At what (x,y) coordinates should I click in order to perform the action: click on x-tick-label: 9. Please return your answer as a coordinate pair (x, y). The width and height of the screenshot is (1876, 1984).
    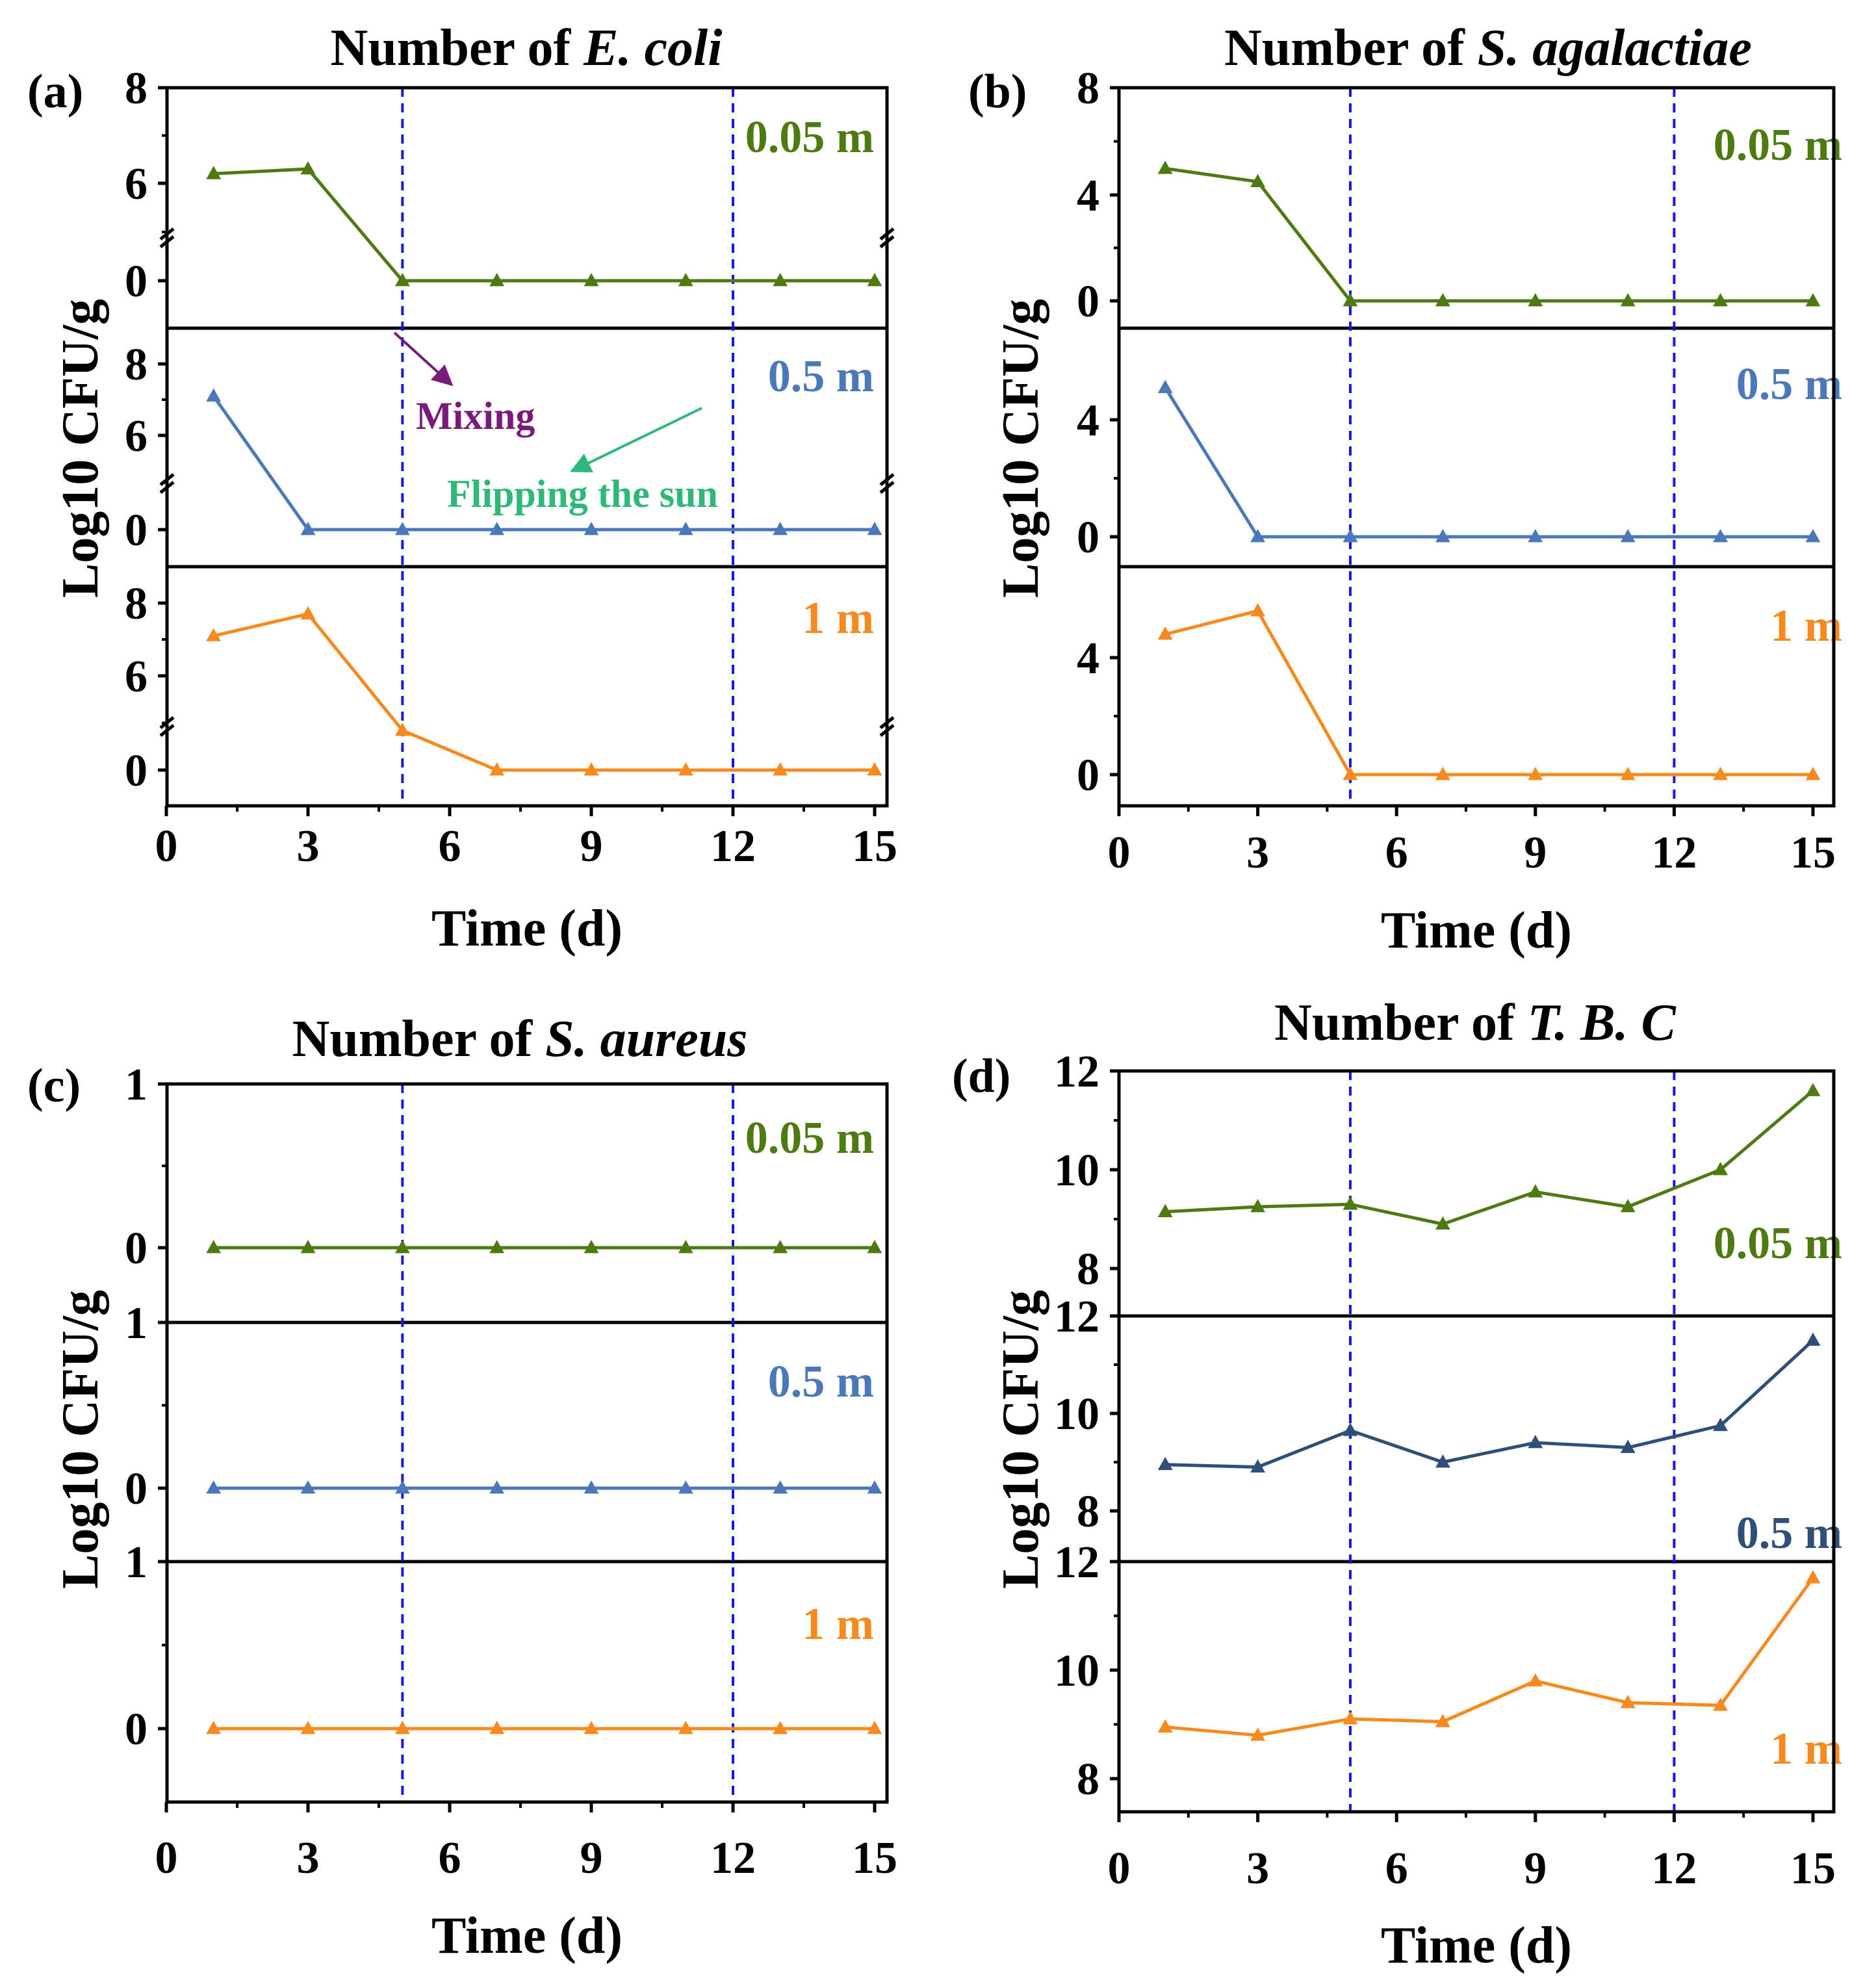
    Looking at the image, I should click on (1535, 853).